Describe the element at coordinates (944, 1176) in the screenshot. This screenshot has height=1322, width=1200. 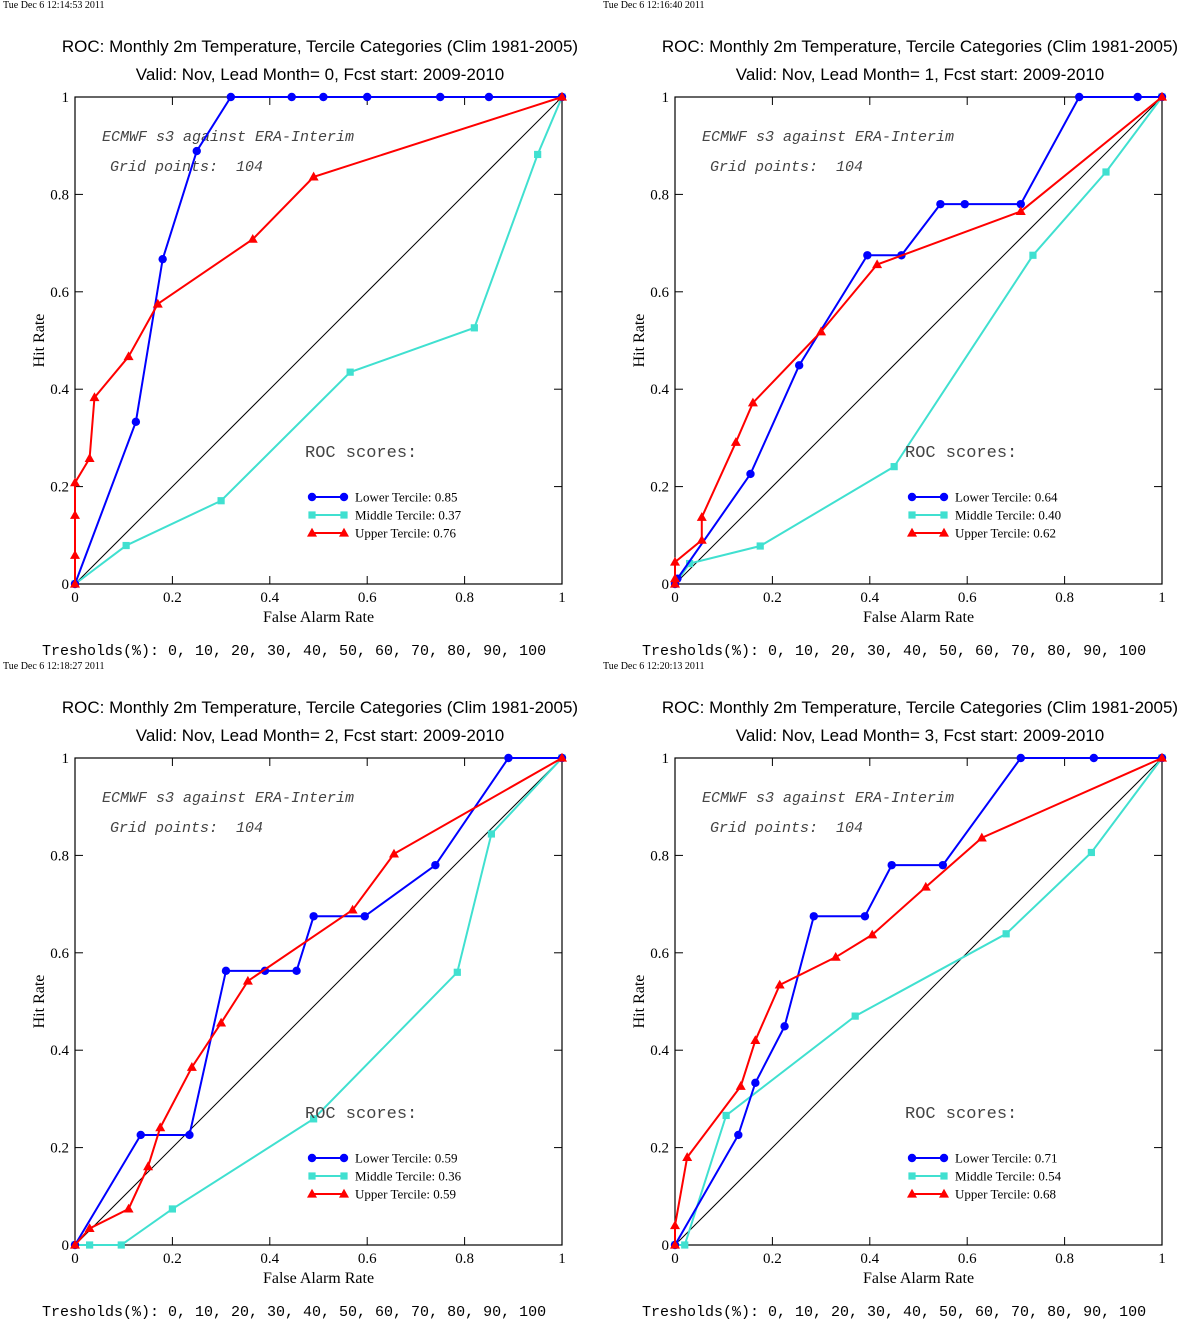
I see `legend-middle-marker-right` at that location.